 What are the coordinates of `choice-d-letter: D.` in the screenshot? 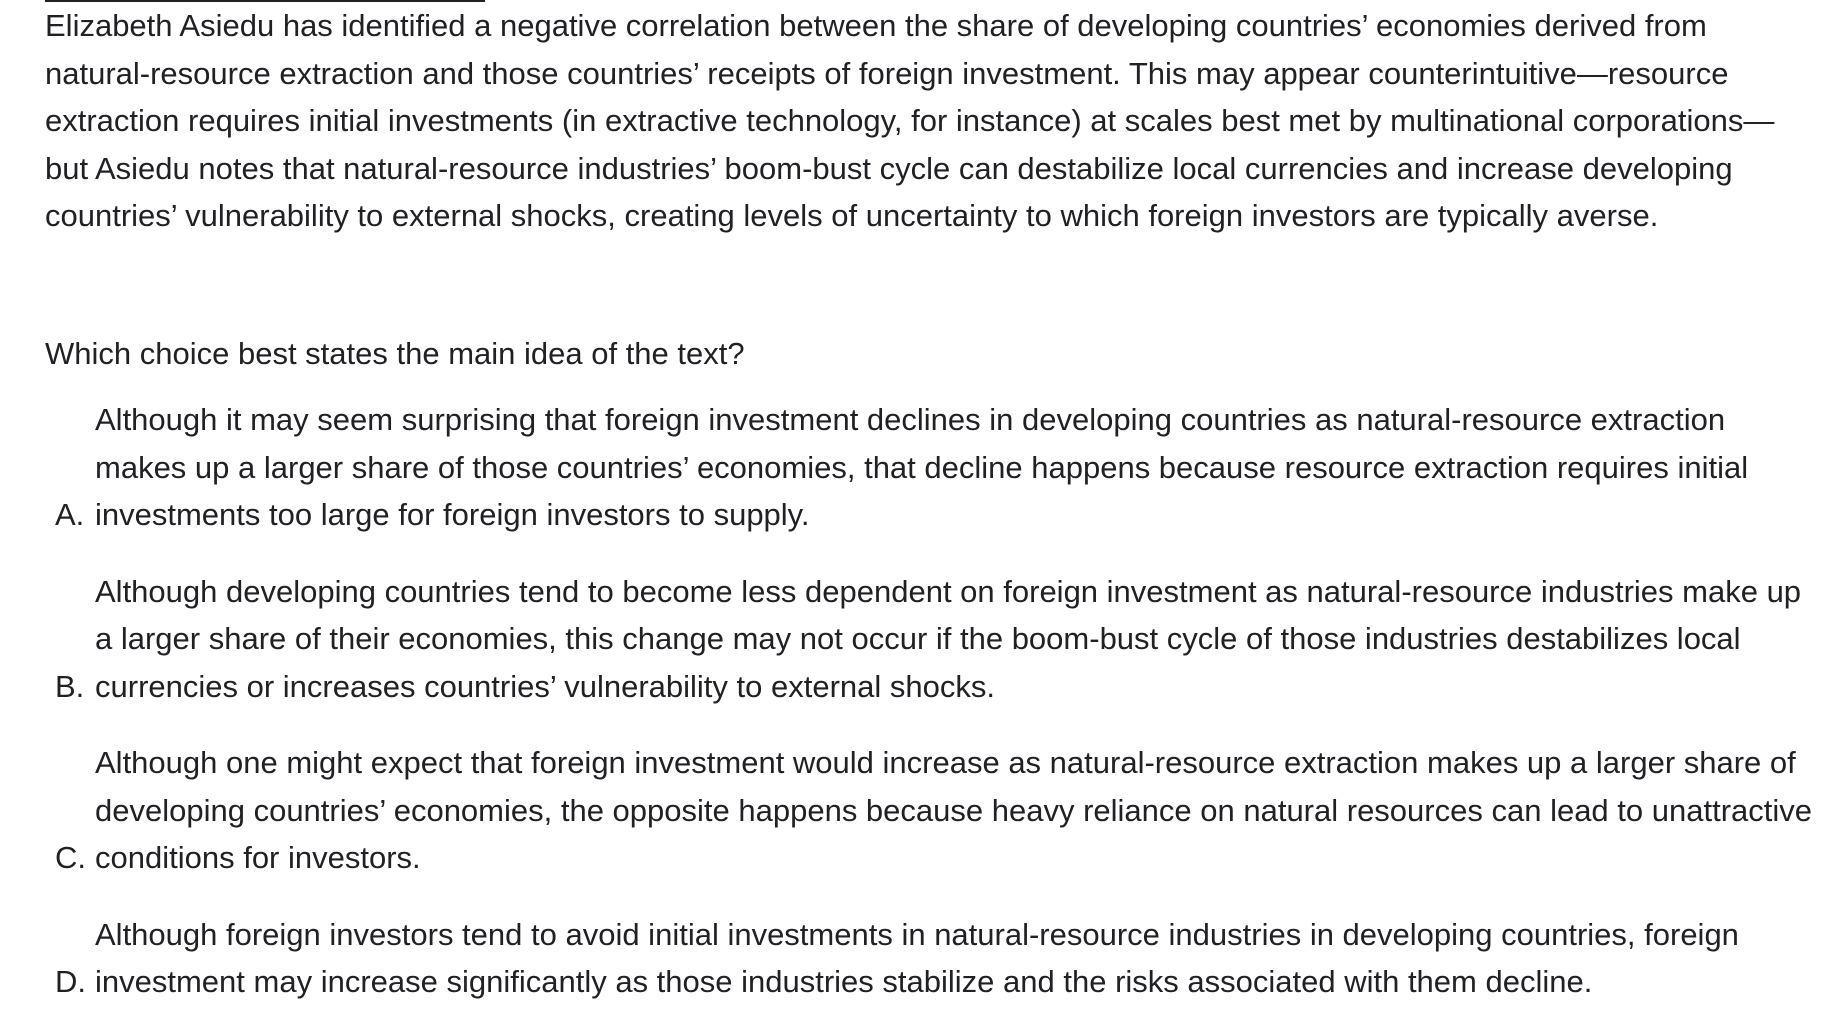 It's located at (70, 981).